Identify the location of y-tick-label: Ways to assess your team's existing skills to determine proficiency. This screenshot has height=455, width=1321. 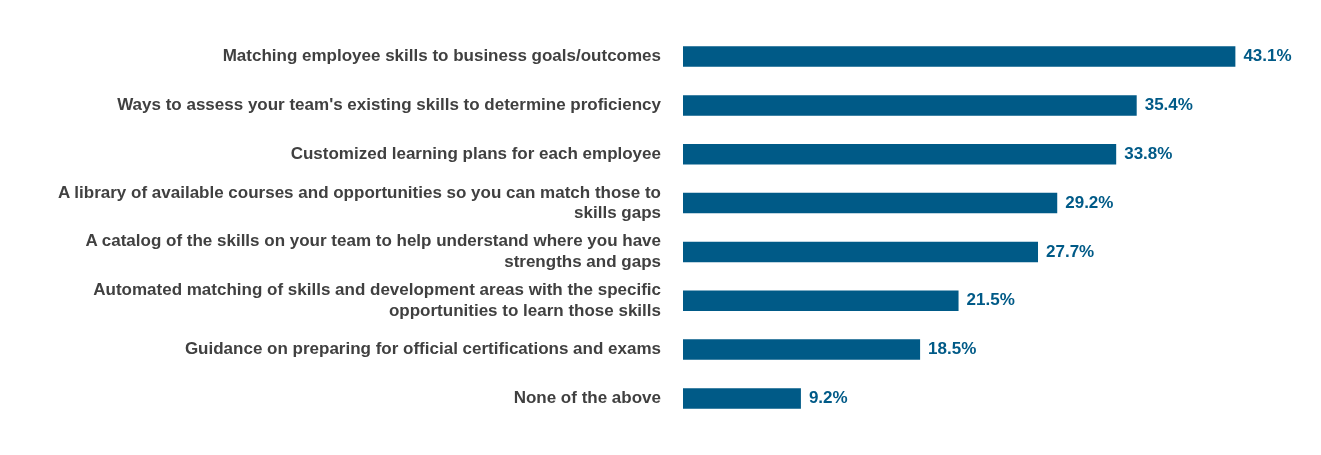
(389, 105).